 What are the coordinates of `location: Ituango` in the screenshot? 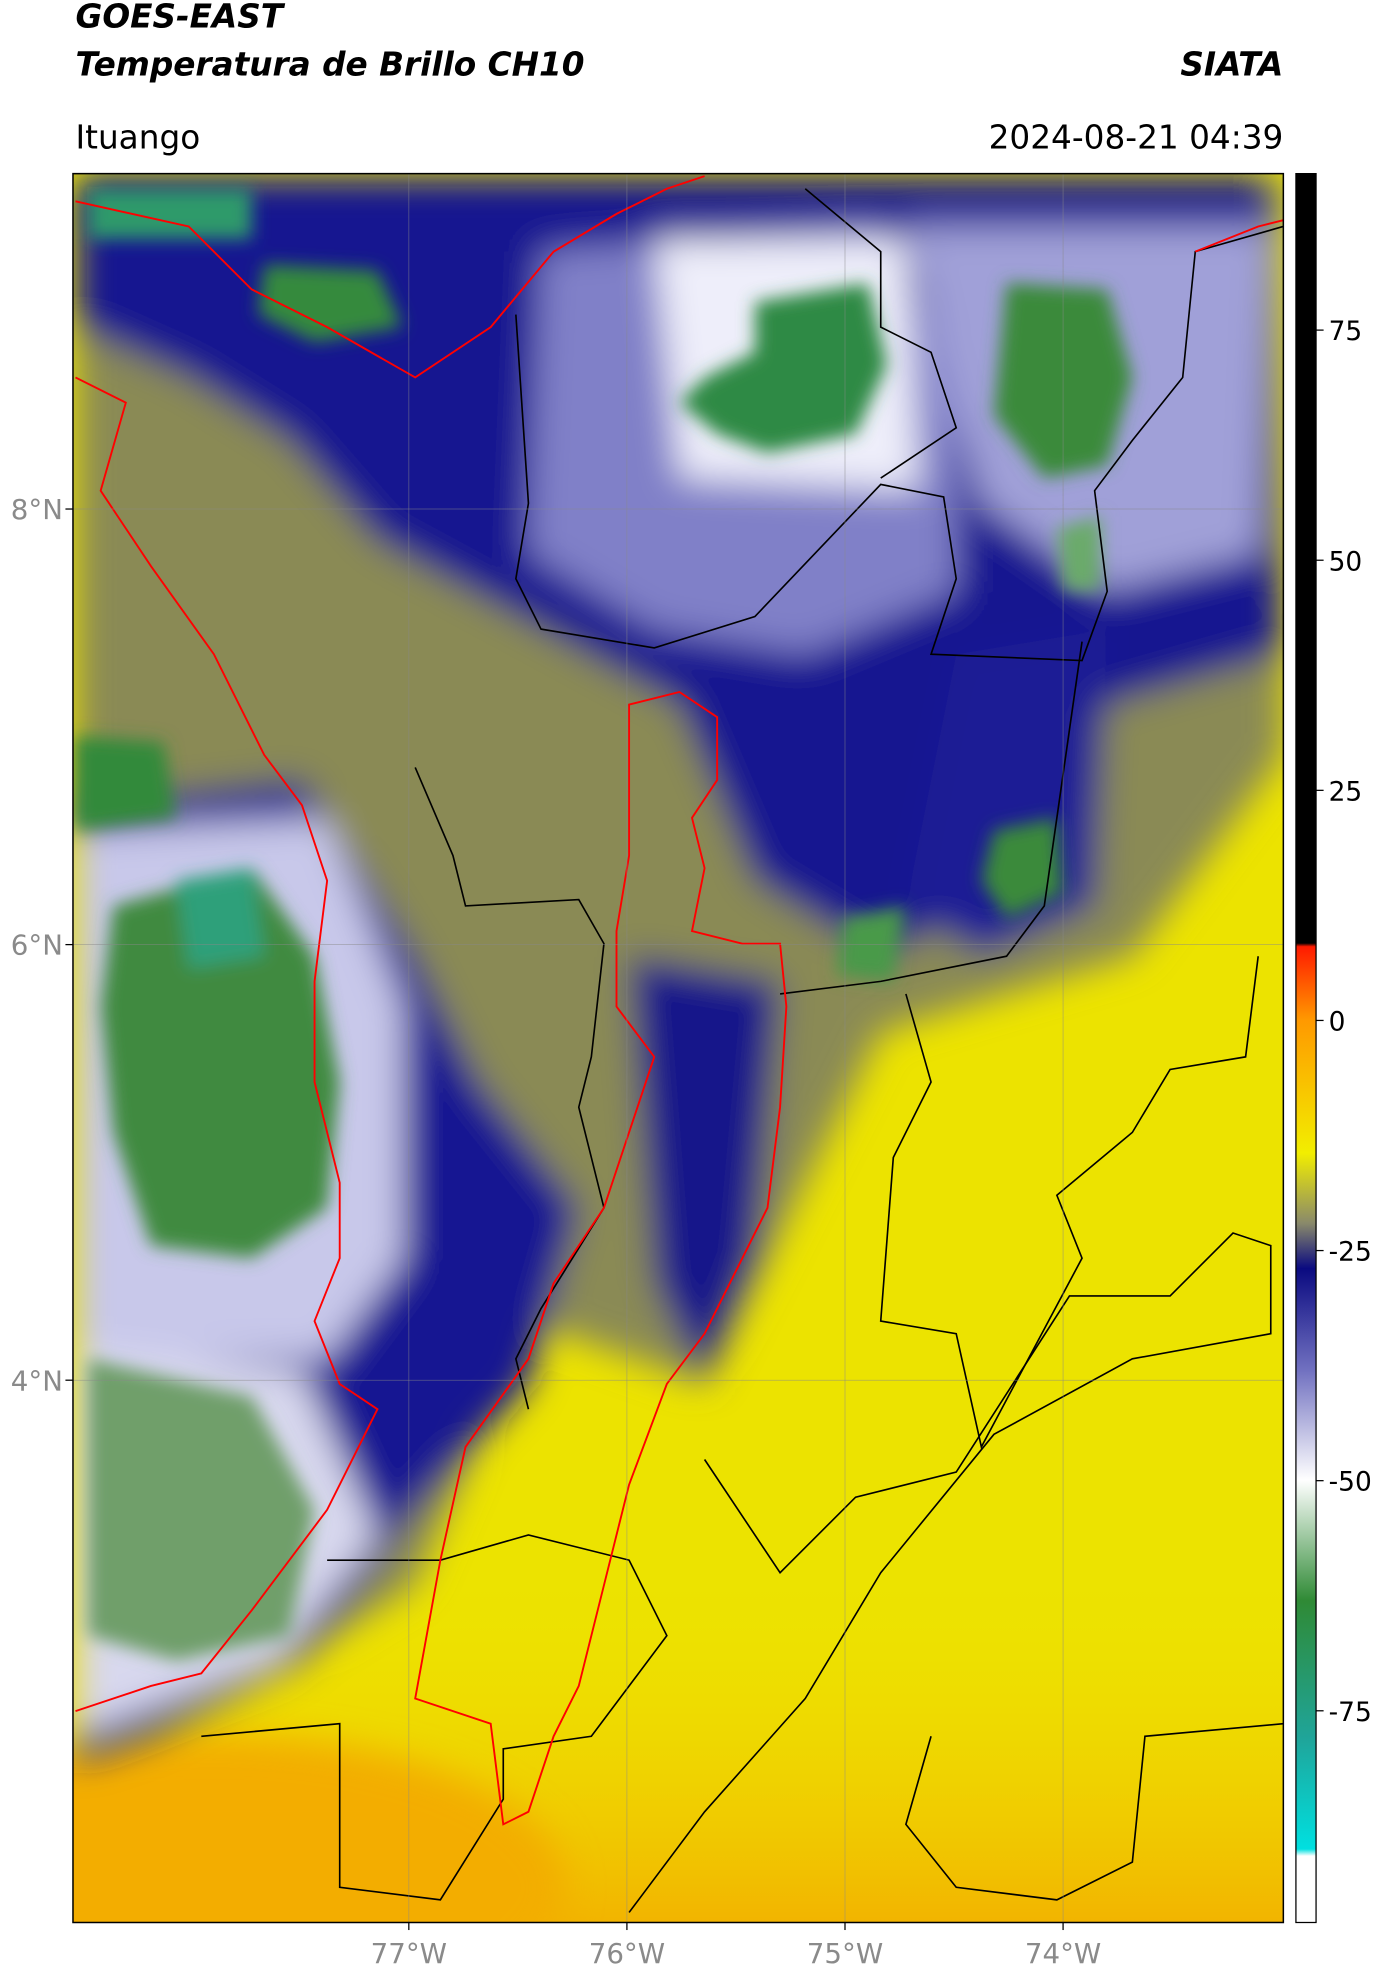 It's located at (137, 137).